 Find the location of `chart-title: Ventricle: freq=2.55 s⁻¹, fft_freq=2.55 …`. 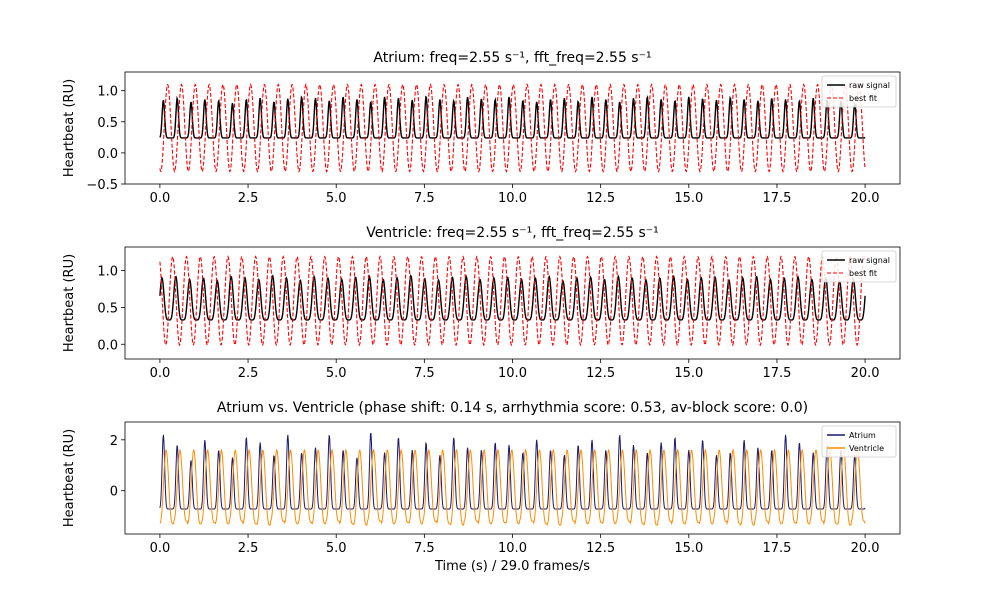

chart-title: Ventricle: freq=2.55 s⁻¹, fft_freq=2.55 … is located at coordinates (512, 233).